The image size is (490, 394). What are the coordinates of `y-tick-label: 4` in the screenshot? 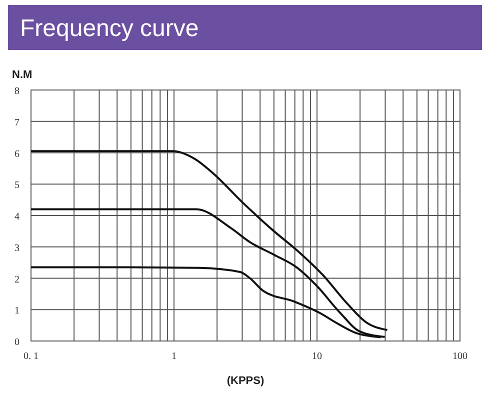 It's located at (17, 217).